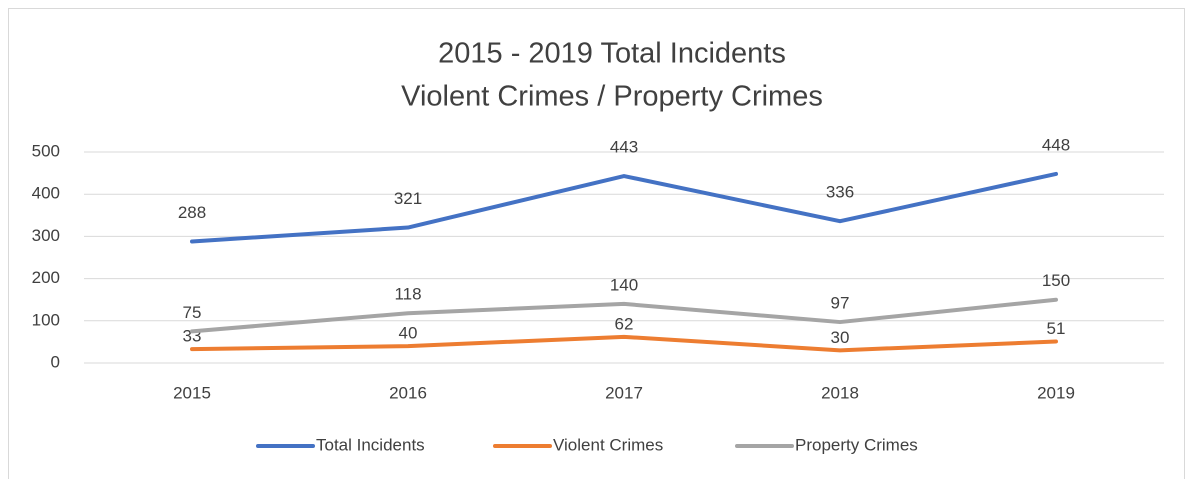  What do you see at coordinates (46, 150) in the screenshot?
I see `y-tick-label: 500` at bounding box center [46, 150].